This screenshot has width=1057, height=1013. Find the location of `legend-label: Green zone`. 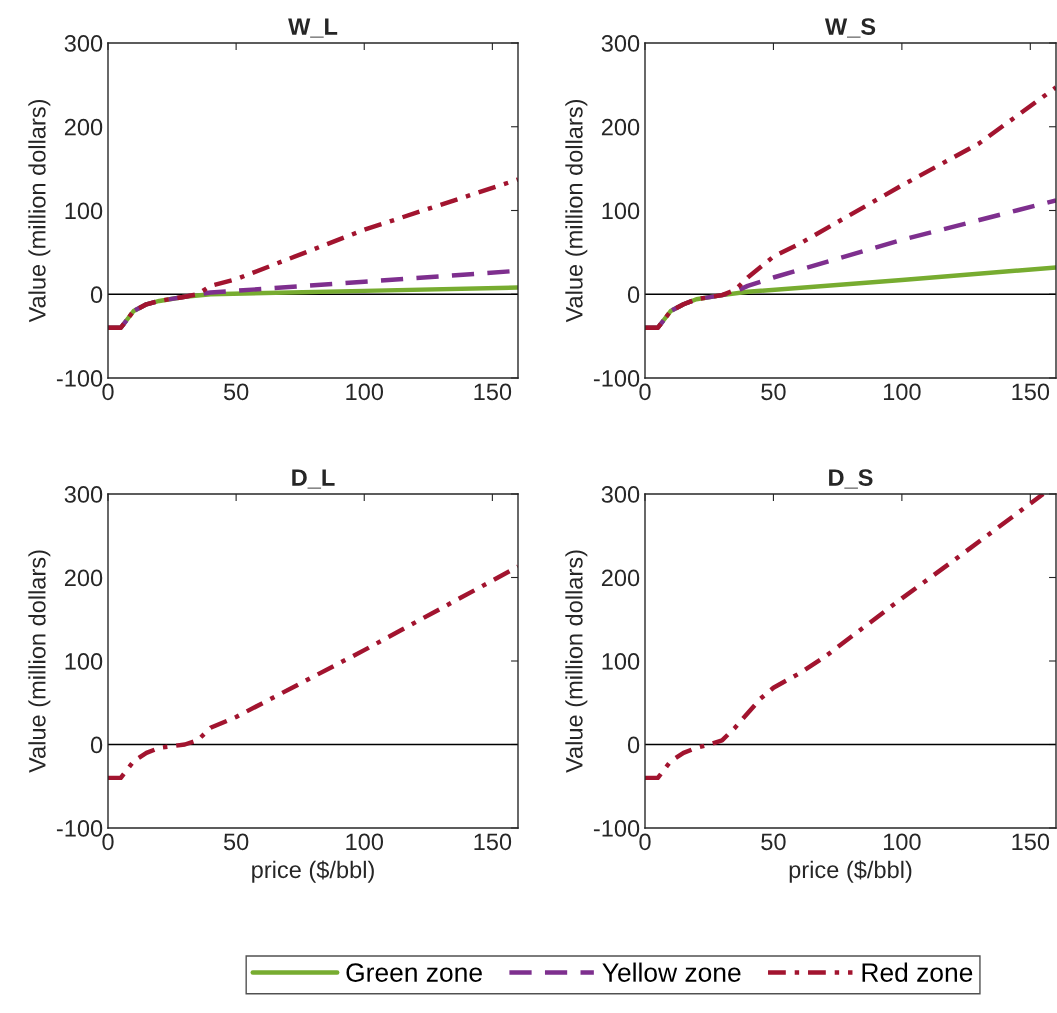

legend-label: Green zone is located at coordinates (414, 972).